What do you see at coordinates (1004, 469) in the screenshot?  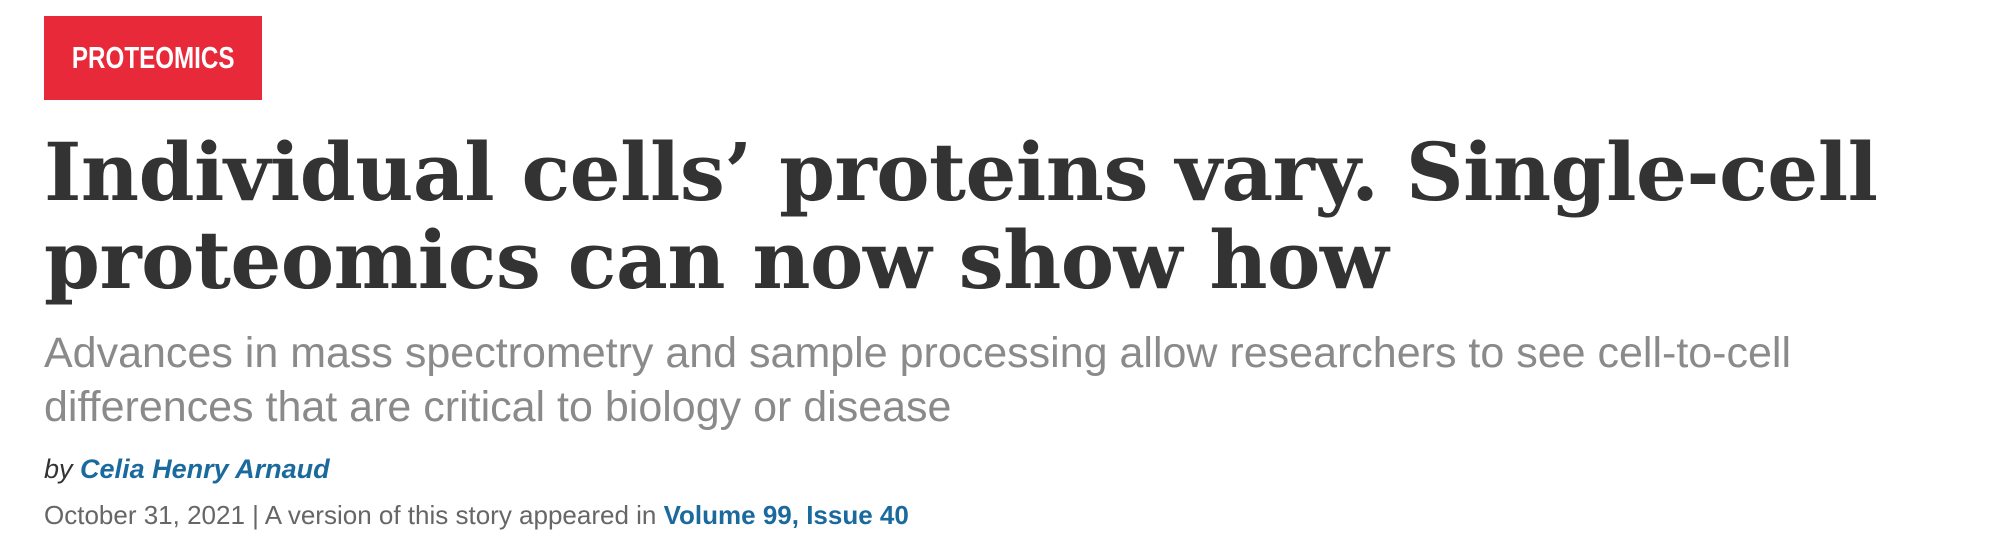 I see `byline: by Celia Henry Arnaud` at bounding box center [1004, 469].